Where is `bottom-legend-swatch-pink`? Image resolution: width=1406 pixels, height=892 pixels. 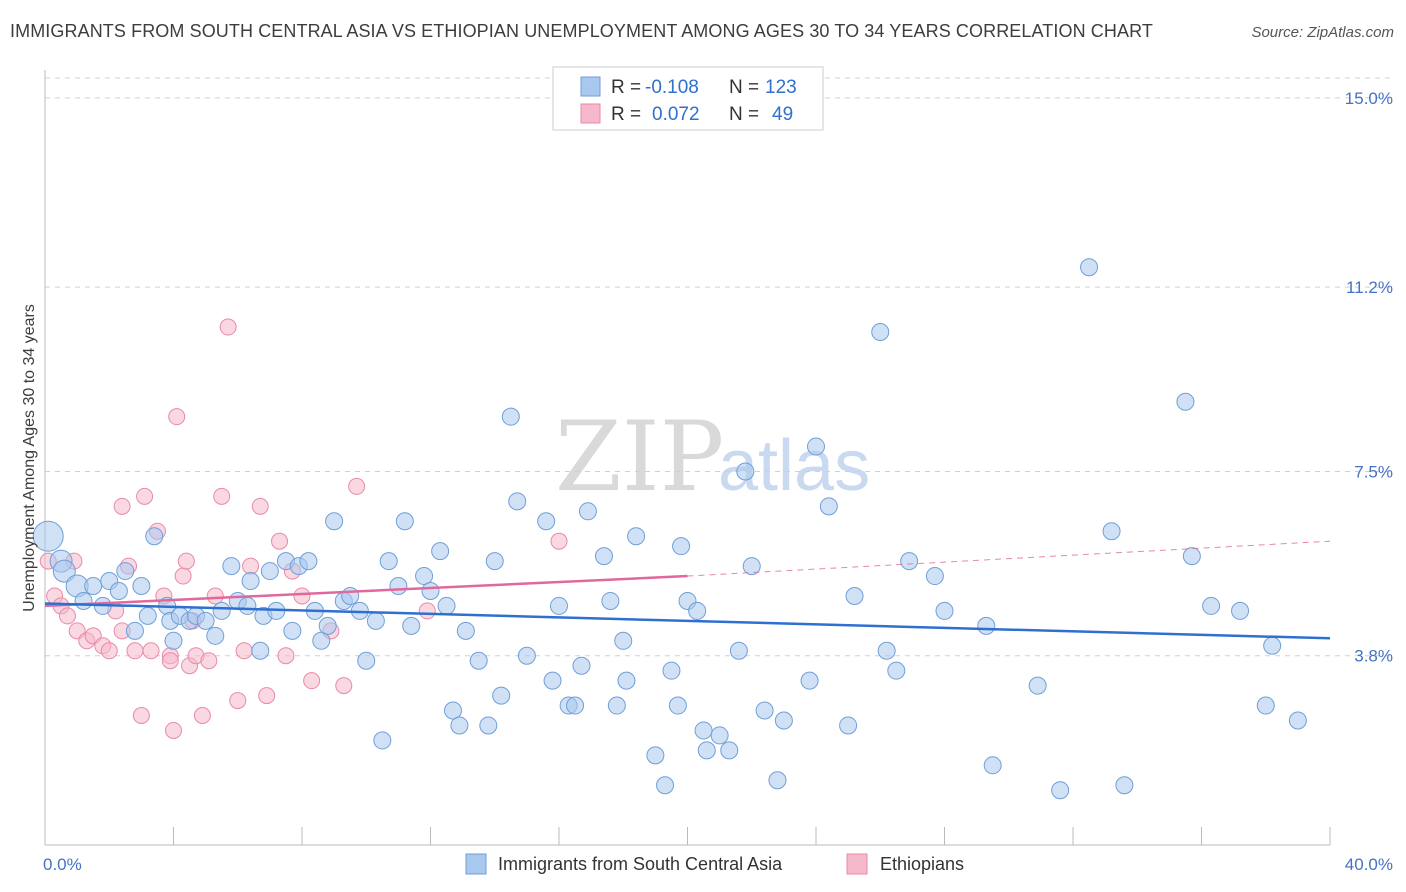
bottom-legend-swatch-pink is located at coordinates (857, 864).